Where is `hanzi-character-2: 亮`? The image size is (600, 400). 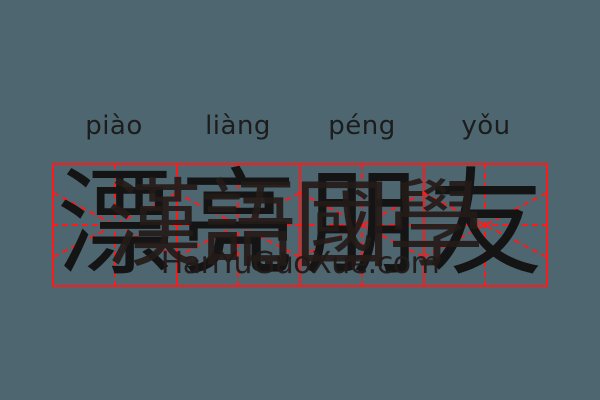
hanzi-character-2: 亮 is located at coordinates (238, 225).